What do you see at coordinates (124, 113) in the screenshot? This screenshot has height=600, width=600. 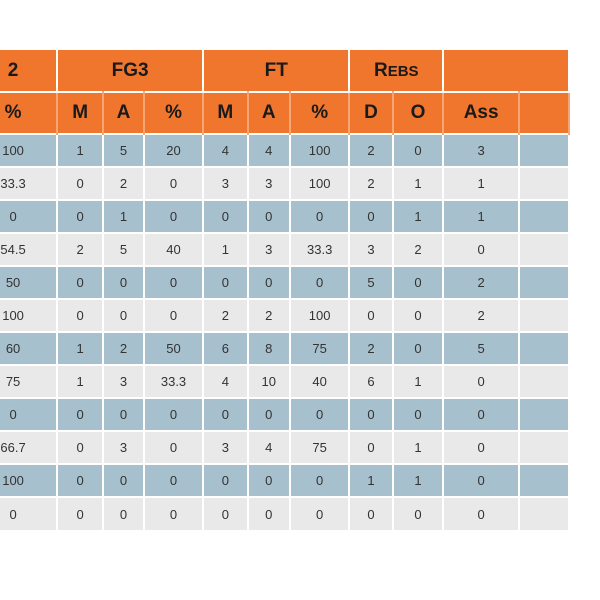 I see `column-header: A` at bounding box center [124, 113].